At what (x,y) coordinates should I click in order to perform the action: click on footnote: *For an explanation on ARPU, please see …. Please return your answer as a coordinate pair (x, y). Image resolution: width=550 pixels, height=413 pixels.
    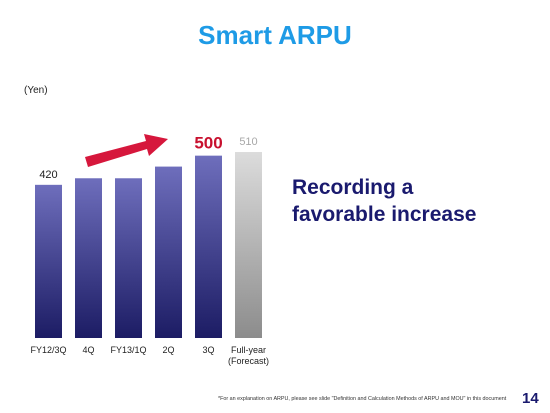
    Looking at the image, I should click on (362, 399).